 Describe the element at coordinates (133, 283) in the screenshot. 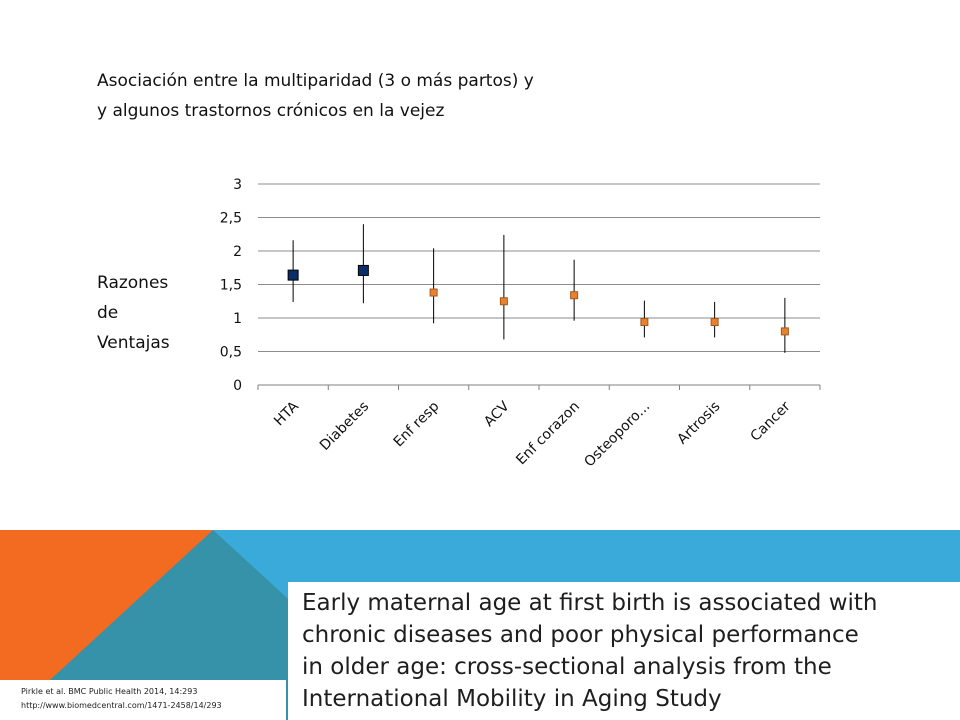

I see `y-axis-label-line-1: Razones` at that location.